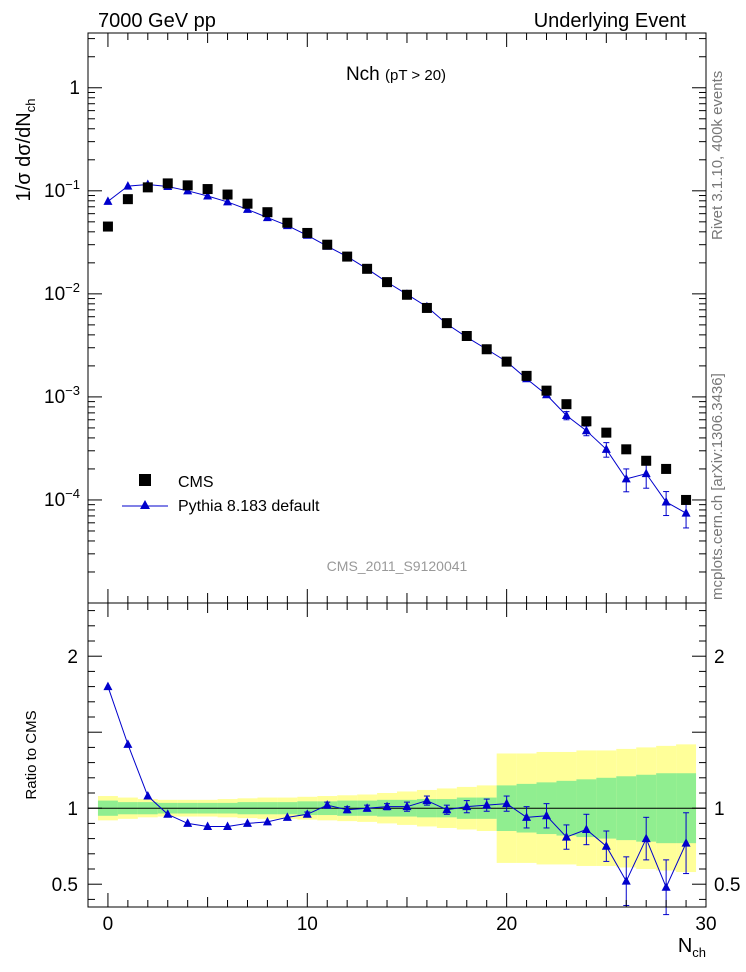  What do you see at coordinates (705, 924) in the screenshot?
I see `ratio-x-tick-label: 30` at bounding box center [705, 924].